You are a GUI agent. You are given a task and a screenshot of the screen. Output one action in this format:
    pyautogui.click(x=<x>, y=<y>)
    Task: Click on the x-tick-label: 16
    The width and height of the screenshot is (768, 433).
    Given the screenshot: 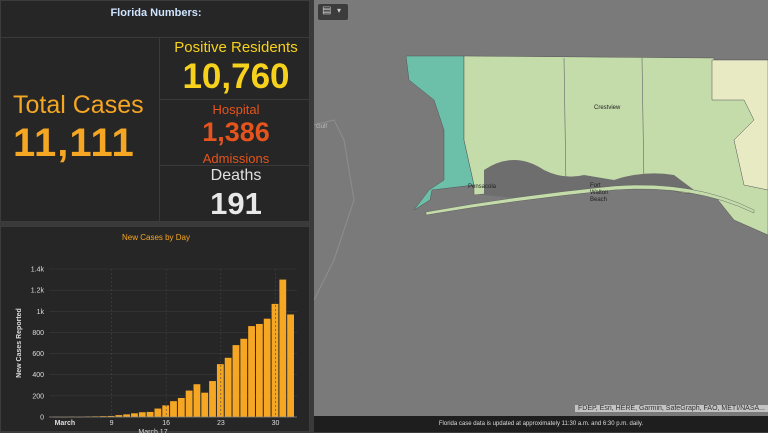 What is the action you would take?
    pyautogui.click(x=166, y=423)
    